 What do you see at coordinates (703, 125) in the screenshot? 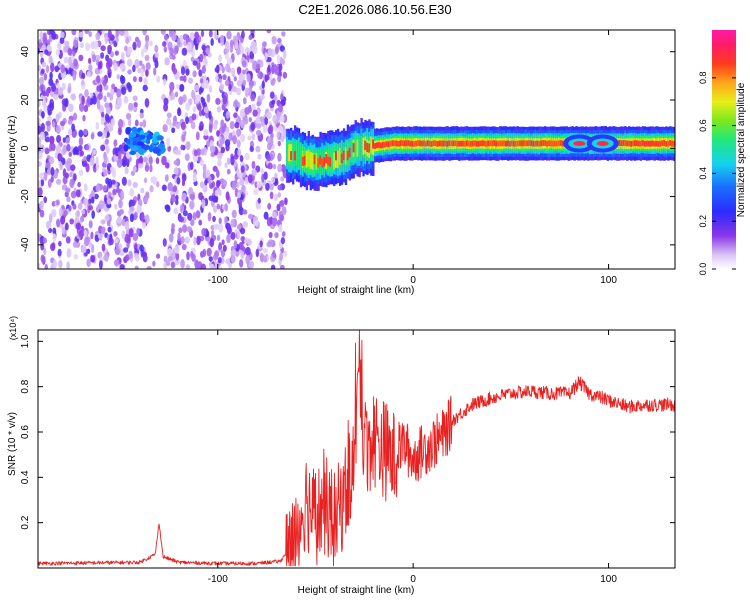
I see `colorbar-tick-label: 0.6` at bounding box center [703, 125].